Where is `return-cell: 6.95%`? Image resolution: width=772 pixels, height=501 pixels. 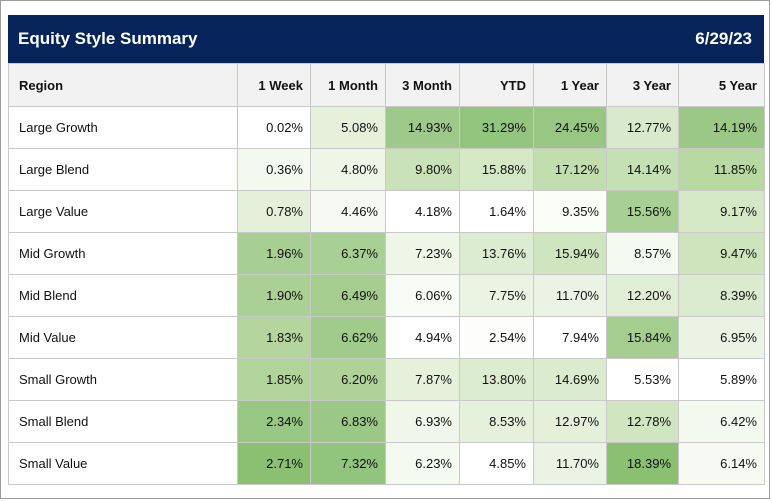 return-cell: 6.95% is located at coordinates (721, 337).